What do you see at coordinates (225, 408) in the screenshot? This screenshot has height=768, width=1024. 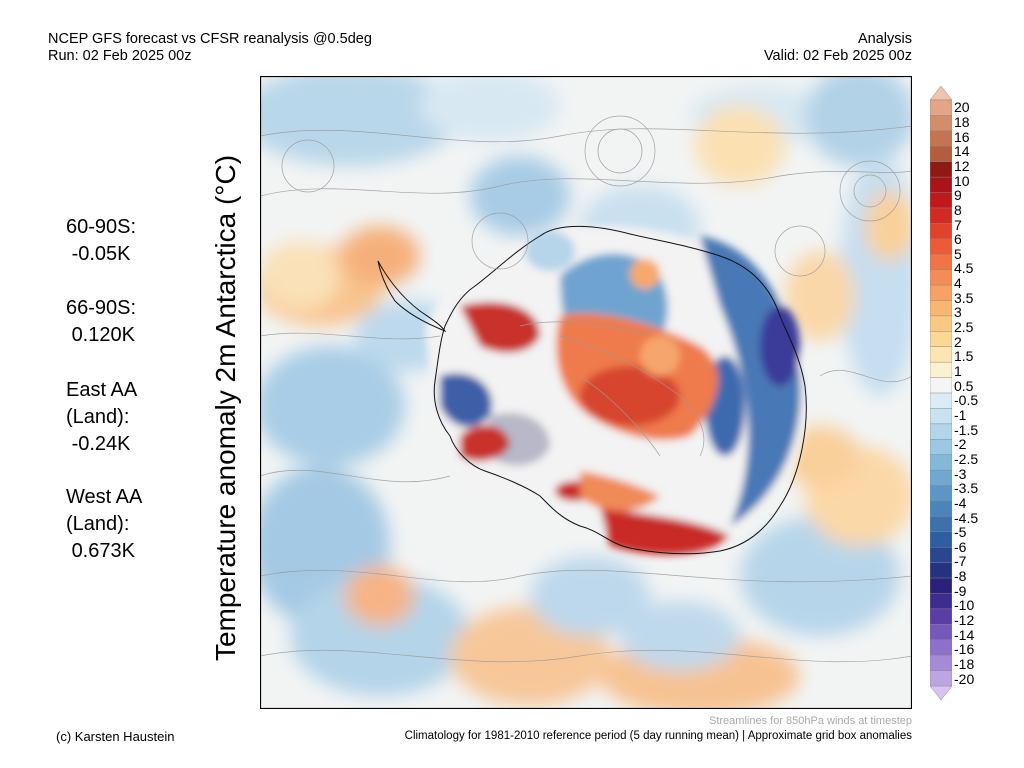 I see `vertical-title: Temperature anomaly 2m Antarctica (°C)` at bounding box center [225, 408].